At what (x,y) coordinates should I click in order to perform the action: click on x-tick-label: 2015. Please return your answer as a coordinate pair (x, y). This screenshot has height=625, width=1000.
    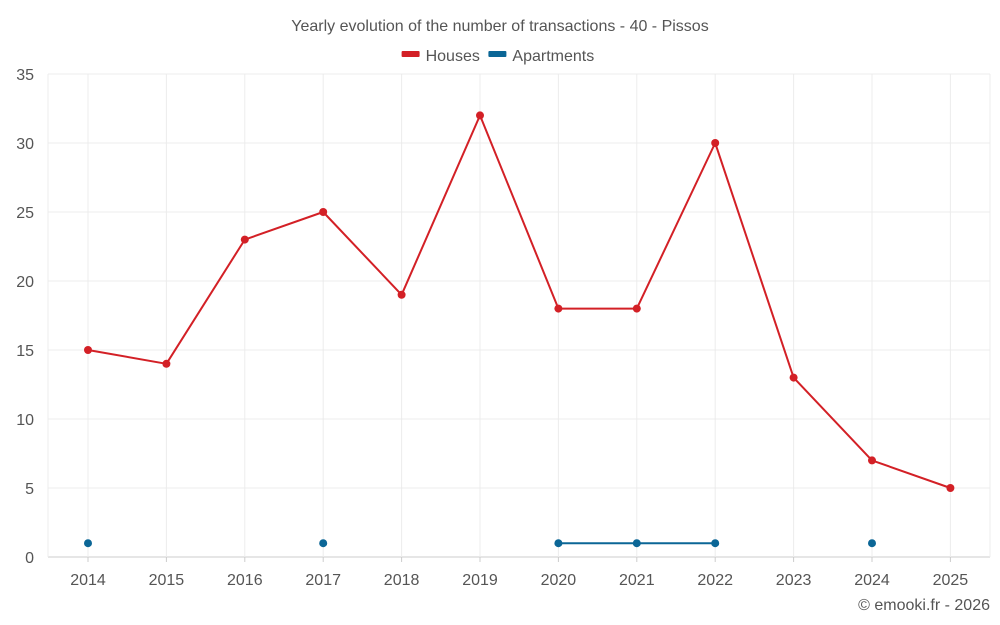
    Looking at the image, I should click on (167, 580).